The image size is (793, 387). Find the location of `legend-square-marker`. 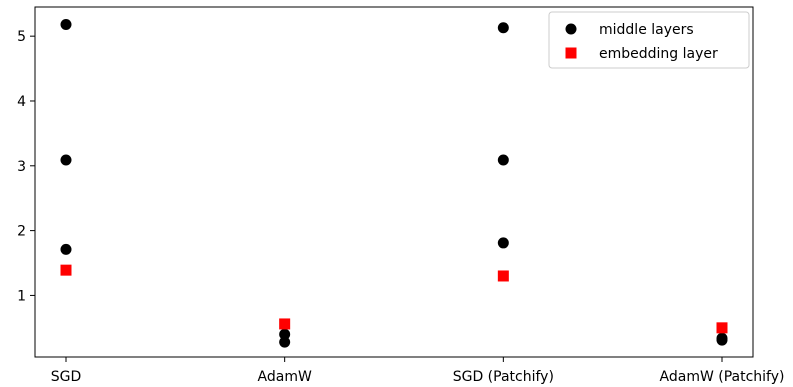

legend-square-marker is located at coordinates (571, 53).